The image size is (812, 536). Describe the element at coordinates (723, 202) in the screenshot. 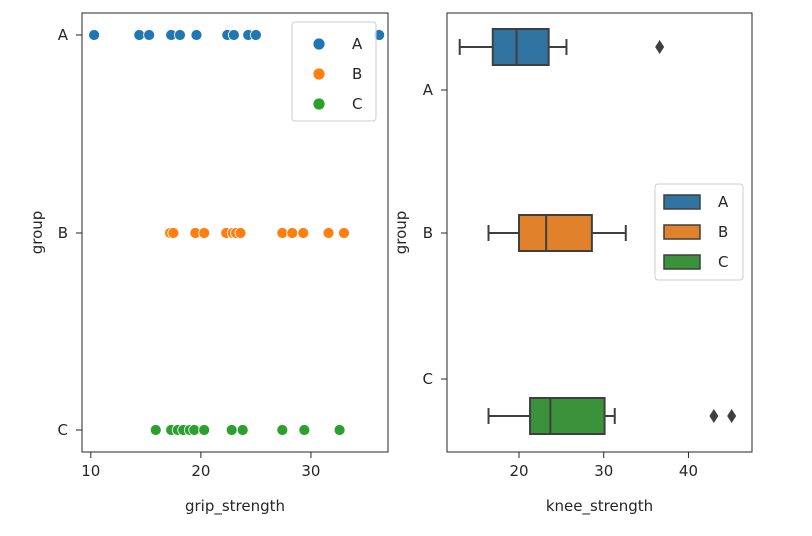

I see `box-legend-label: A` at that location.